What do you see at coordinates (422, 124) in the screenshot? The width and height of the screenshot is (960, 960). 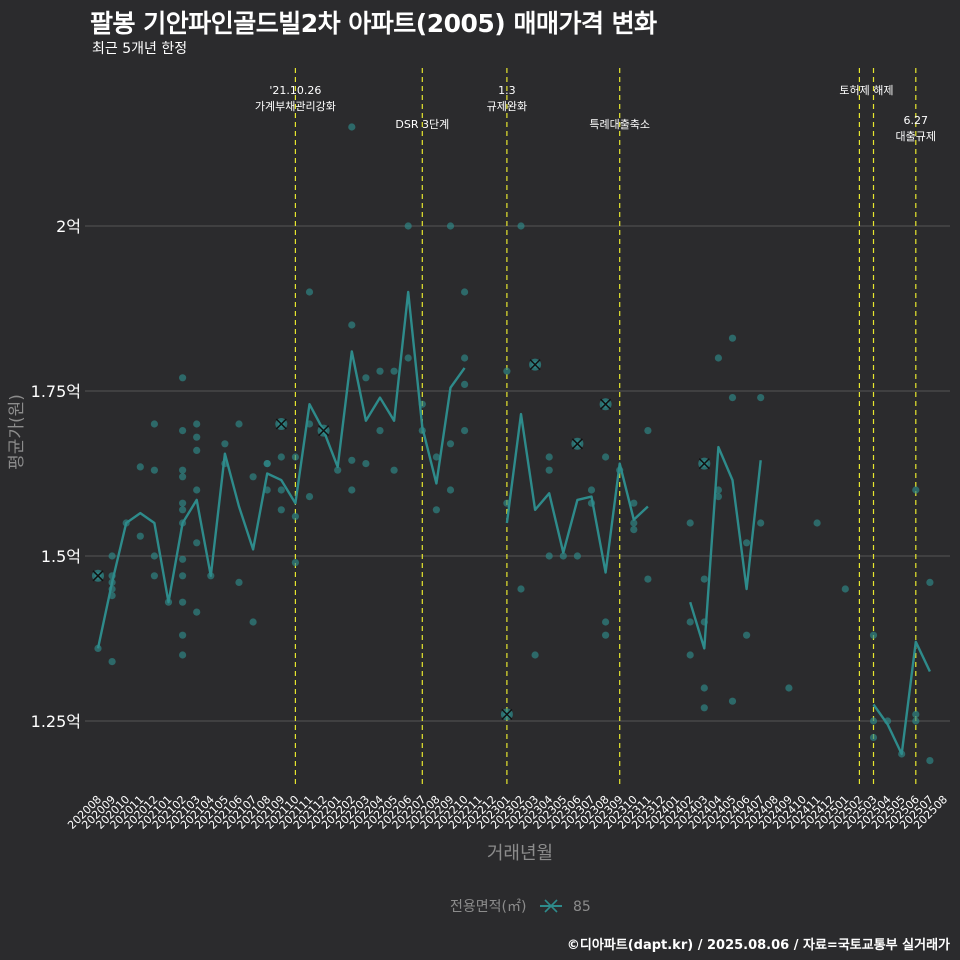 I see `event-label: DSR 3단계` at bounding box center [422, 124].